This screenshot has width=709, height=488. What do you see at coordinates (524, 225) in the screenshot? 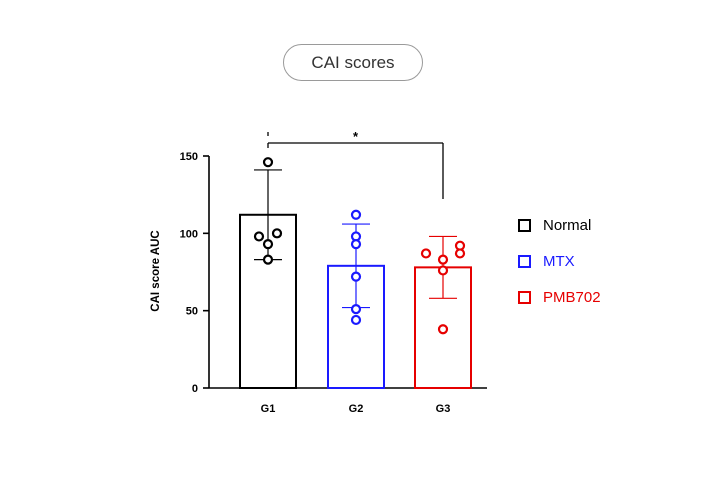
I see `legend-swatch-normal` at bounding box center [524, 225].